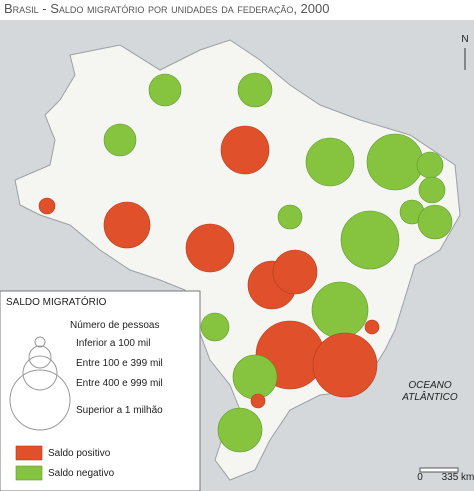 The image size is (474, 491). What do you see at coordinates (113, 343) in the screenshot?
I see `legend-size: Inferior a 100 mil` at bounding box center [113, 343].